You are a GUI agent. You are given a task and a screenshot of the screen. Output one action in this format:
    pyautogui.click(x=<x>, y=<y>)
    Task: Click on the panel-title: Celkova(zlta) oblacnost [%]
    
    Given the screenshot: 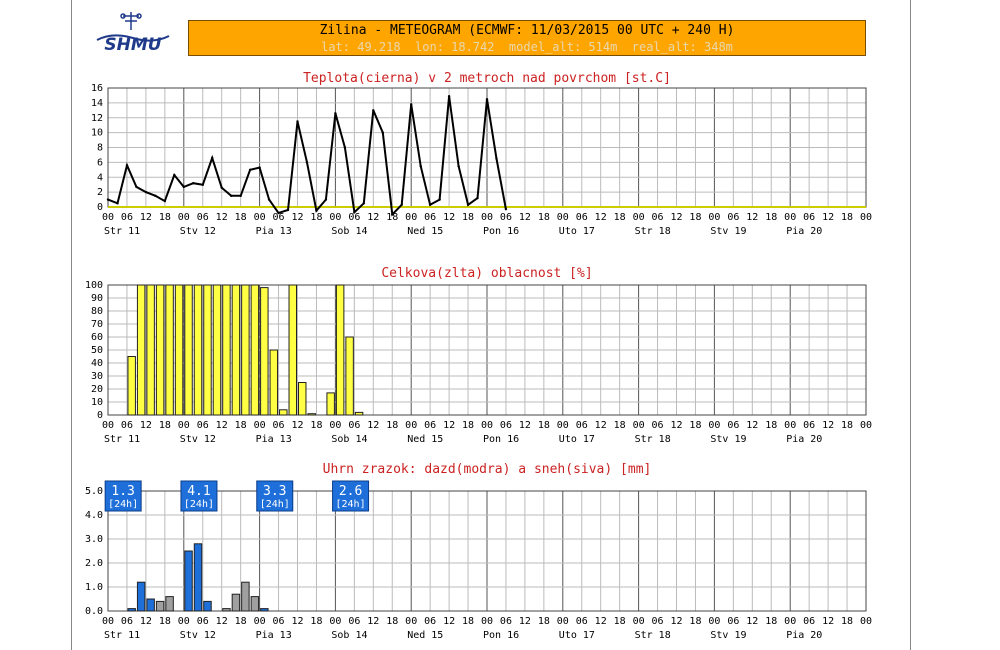 What is the action you would take?
    pyautogui.click(x=486, y=273)
    